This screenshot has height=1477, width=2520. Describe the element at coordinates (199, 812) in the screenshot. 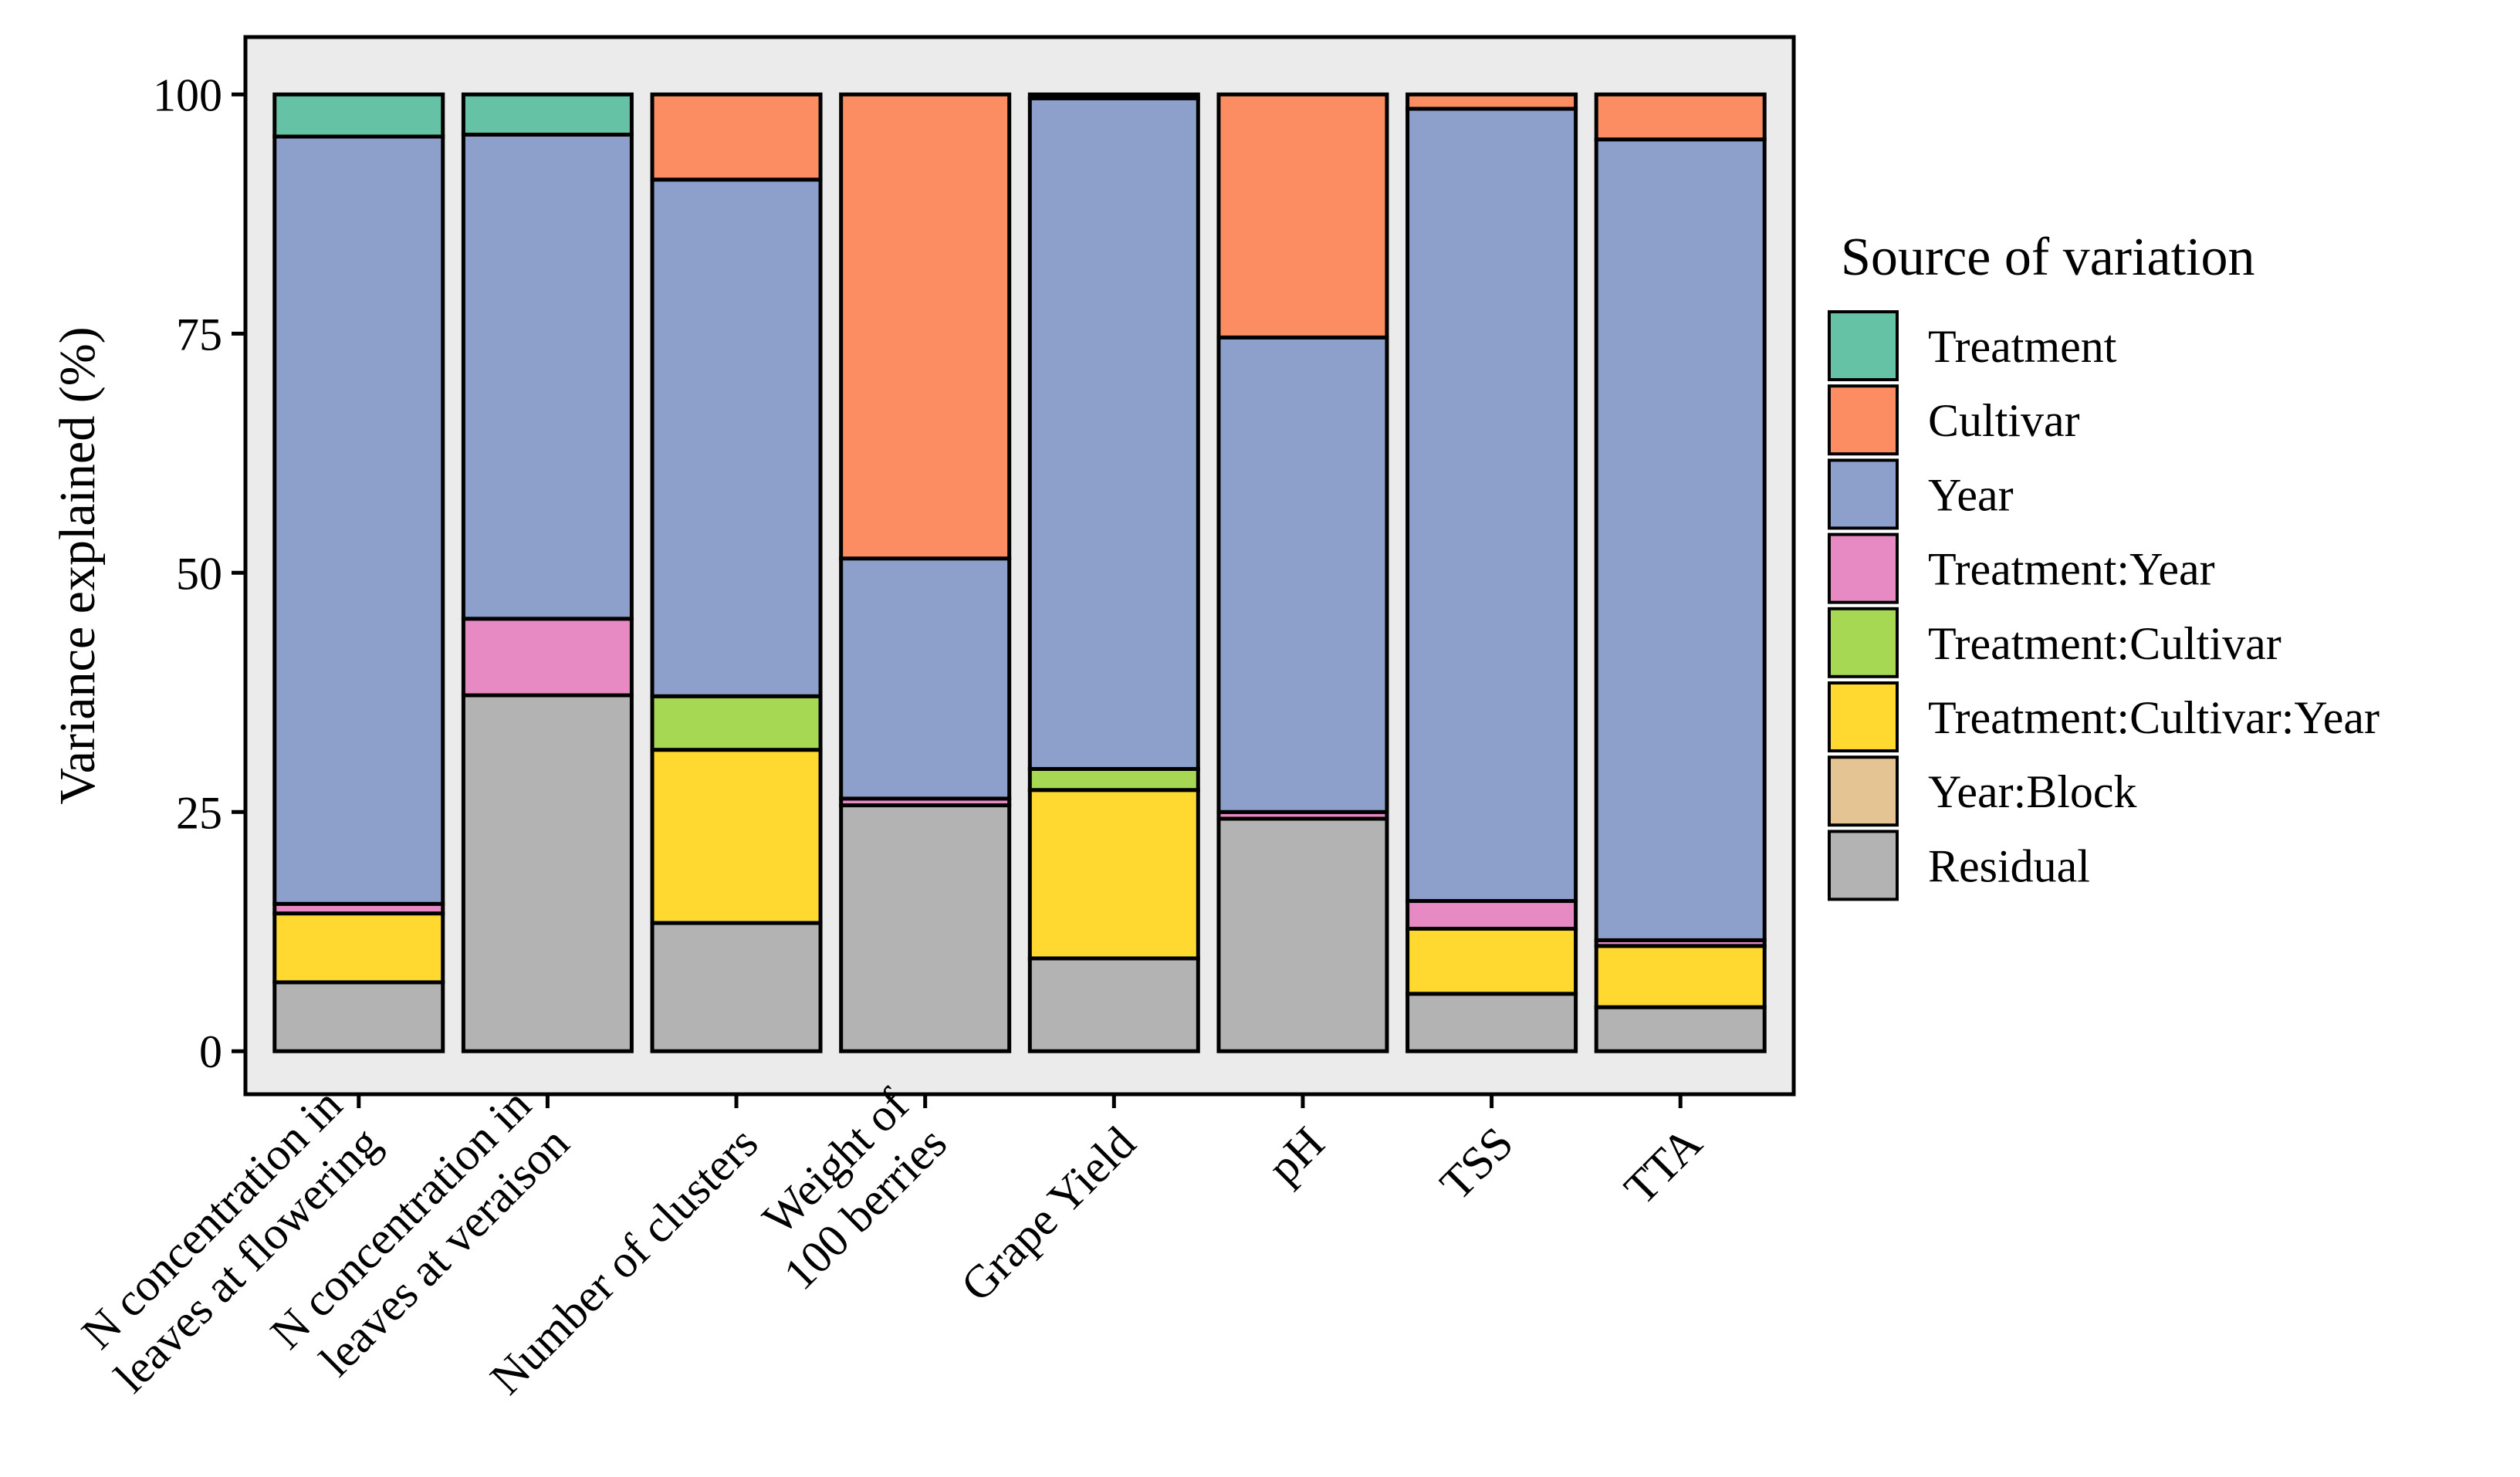

I see `y-tick-label: 25` at that location.